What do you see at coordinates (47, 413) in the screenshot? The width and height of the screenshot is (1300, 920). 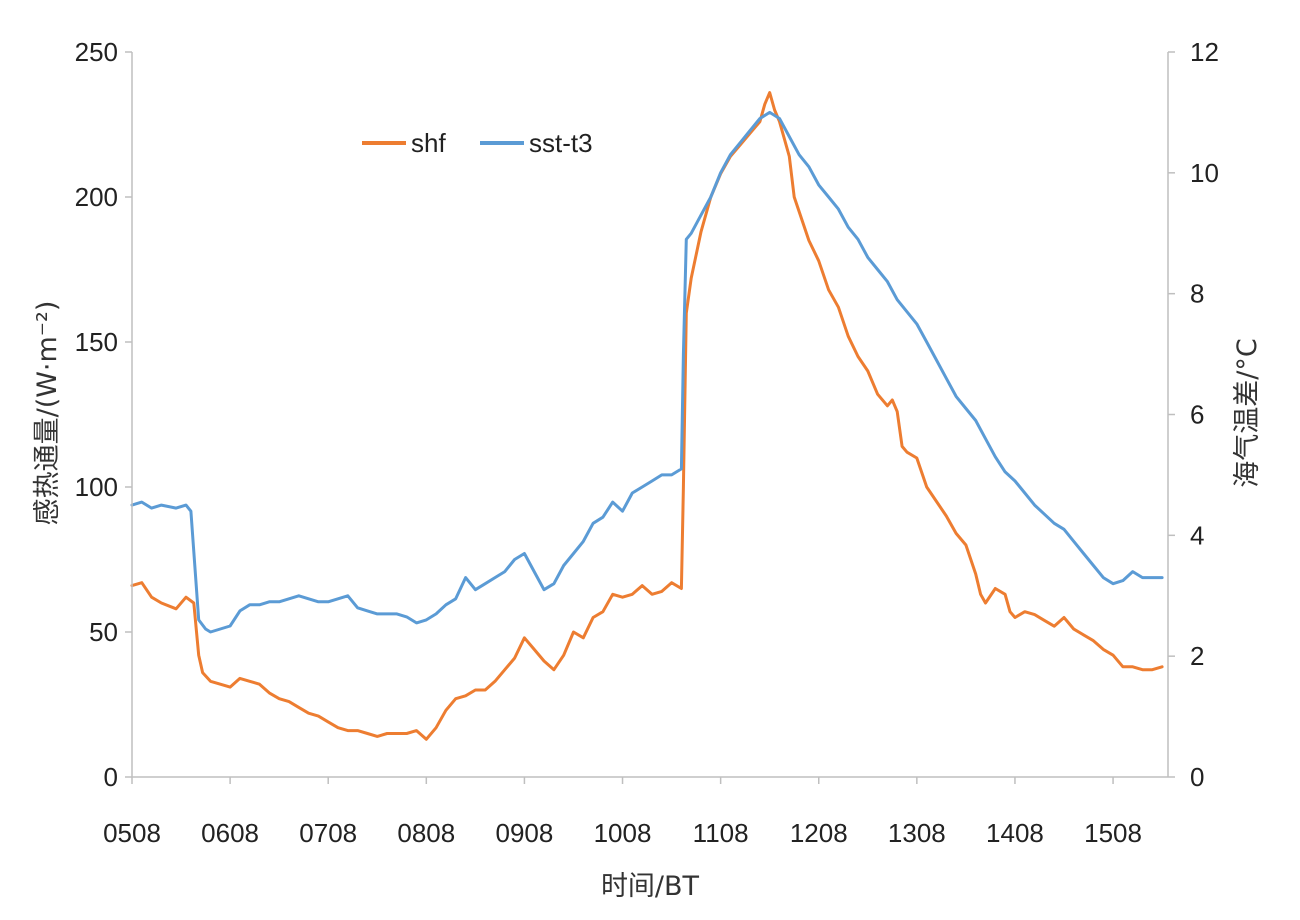 I see `y-axis-left-title: 感热通量/(W·m⁻²)` at bounding box center [47, 413].